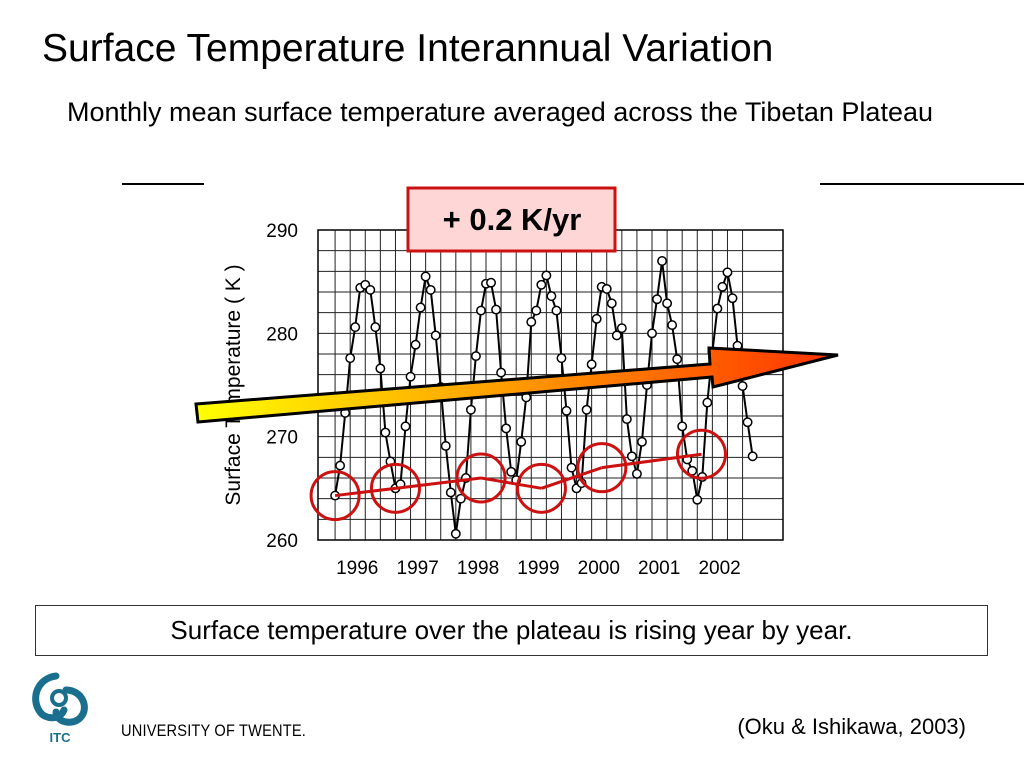  Describe the element at coordinates (851, 726) in the screenshot. I see `citation: (Oku & Ishikawa, 2003)` at that location.